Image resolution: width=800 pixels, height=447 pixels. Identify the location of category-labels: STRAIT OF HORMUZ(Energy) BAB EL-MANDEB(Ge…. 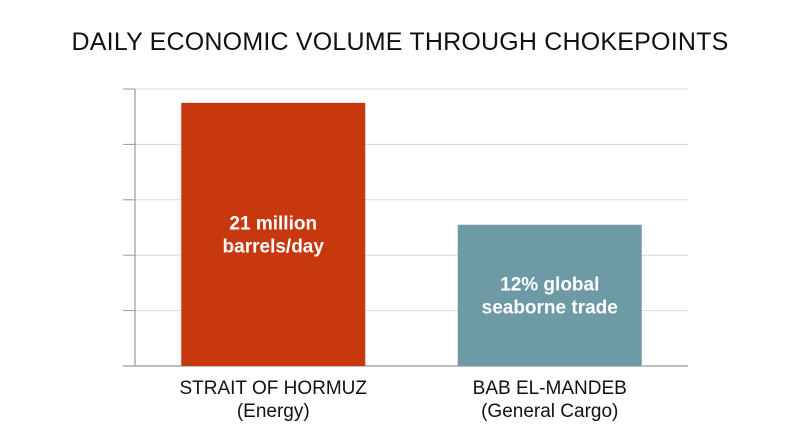
(402, 400).